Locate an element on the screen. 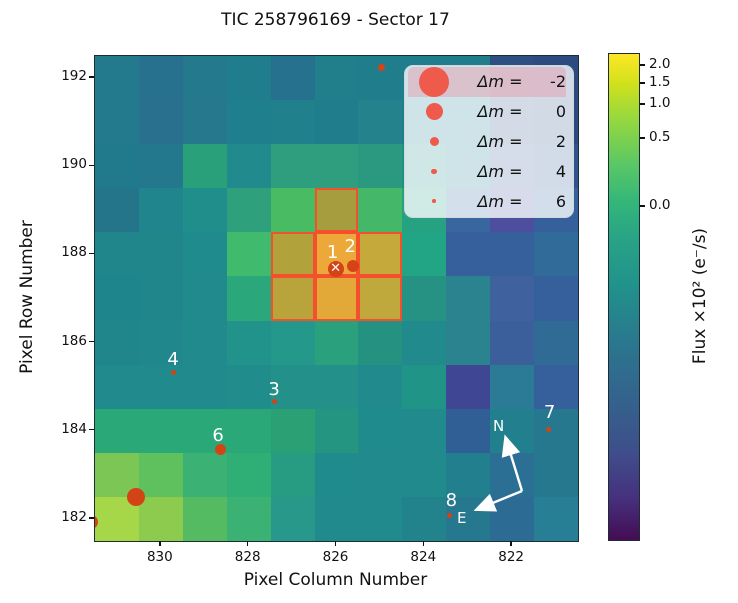 The height and width of the screenshot is (603, 738). legend-delta-m-value: 0 is located at coordinates (560, 112).